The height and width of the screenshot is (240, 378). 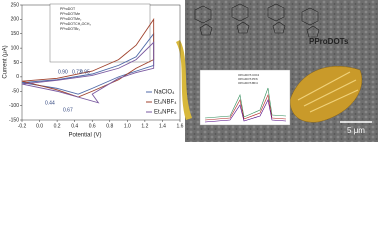 I want to click on y-tick-label: 100, so click(x=15, y=48).